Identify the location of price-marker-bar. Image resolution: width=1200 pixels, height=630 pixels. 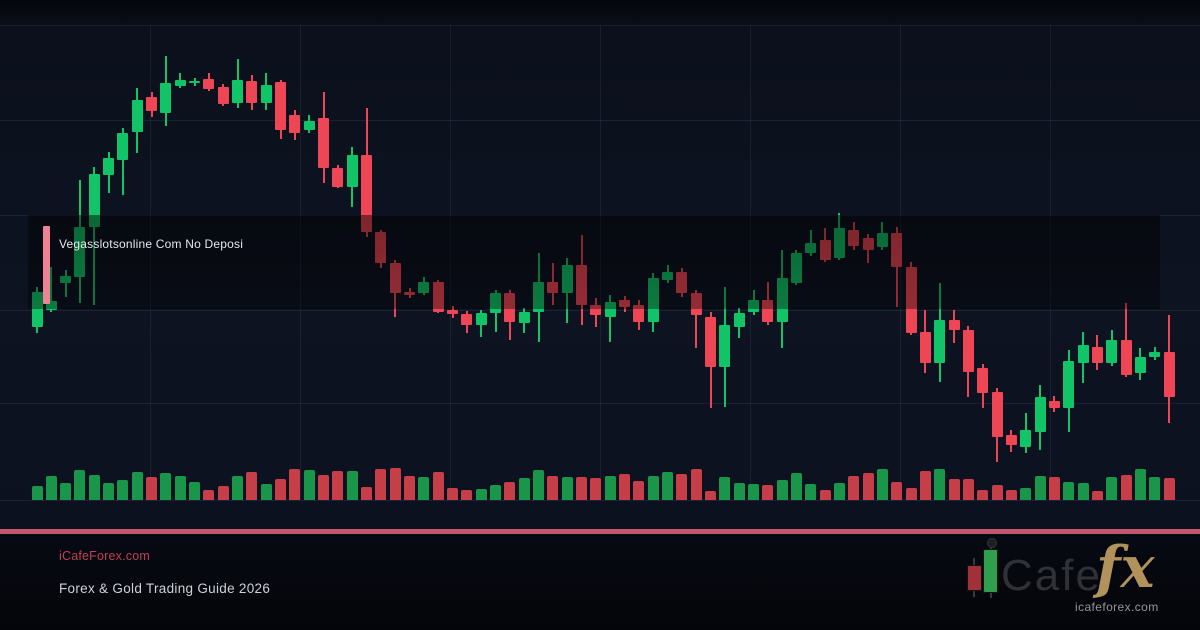
(46, 265).